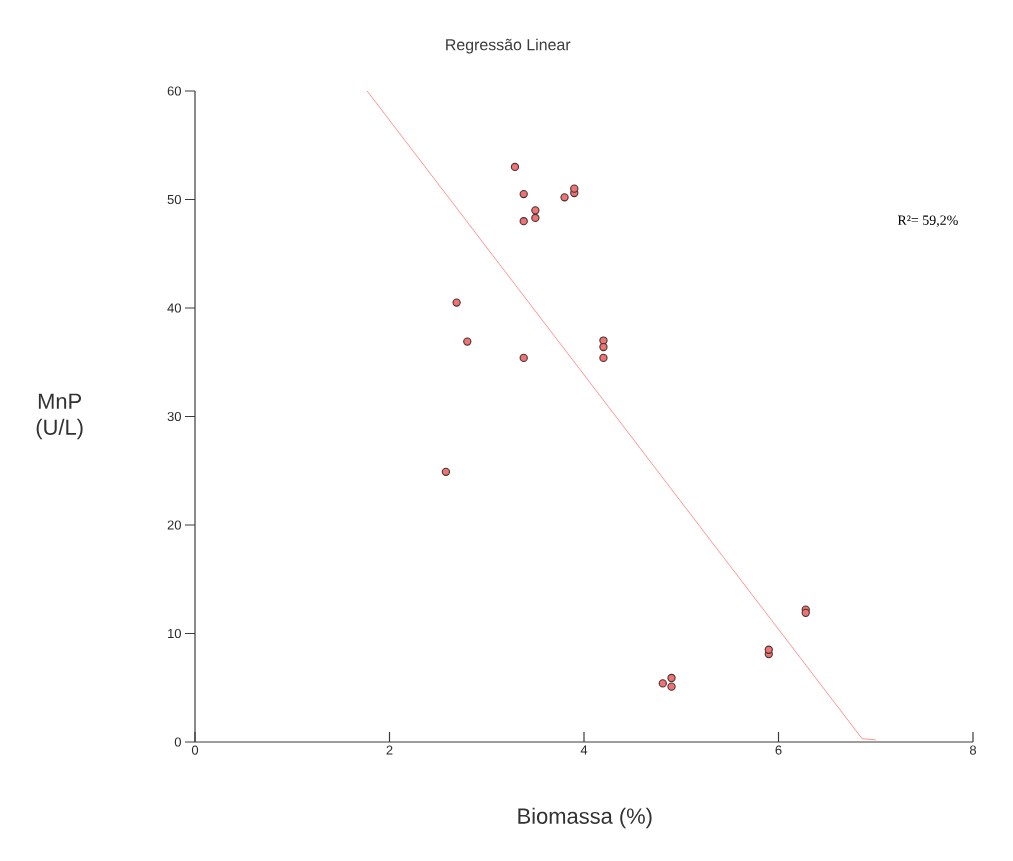 The image size is (1013, 861). I want to click on x-axis-title: Biomassa (%), so click(585, 818).